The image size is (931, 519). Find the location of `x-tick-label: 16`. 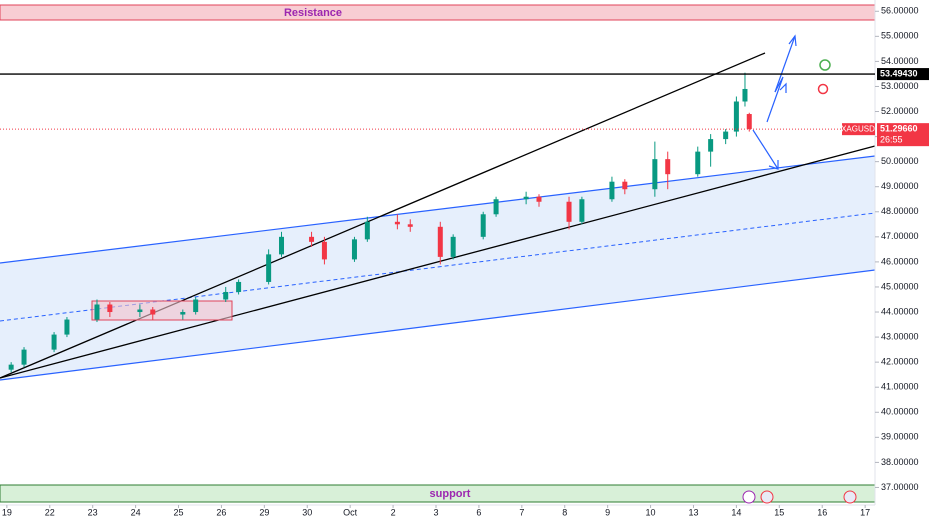

x-tick-label: 16 is located at coordinates (822, 512).